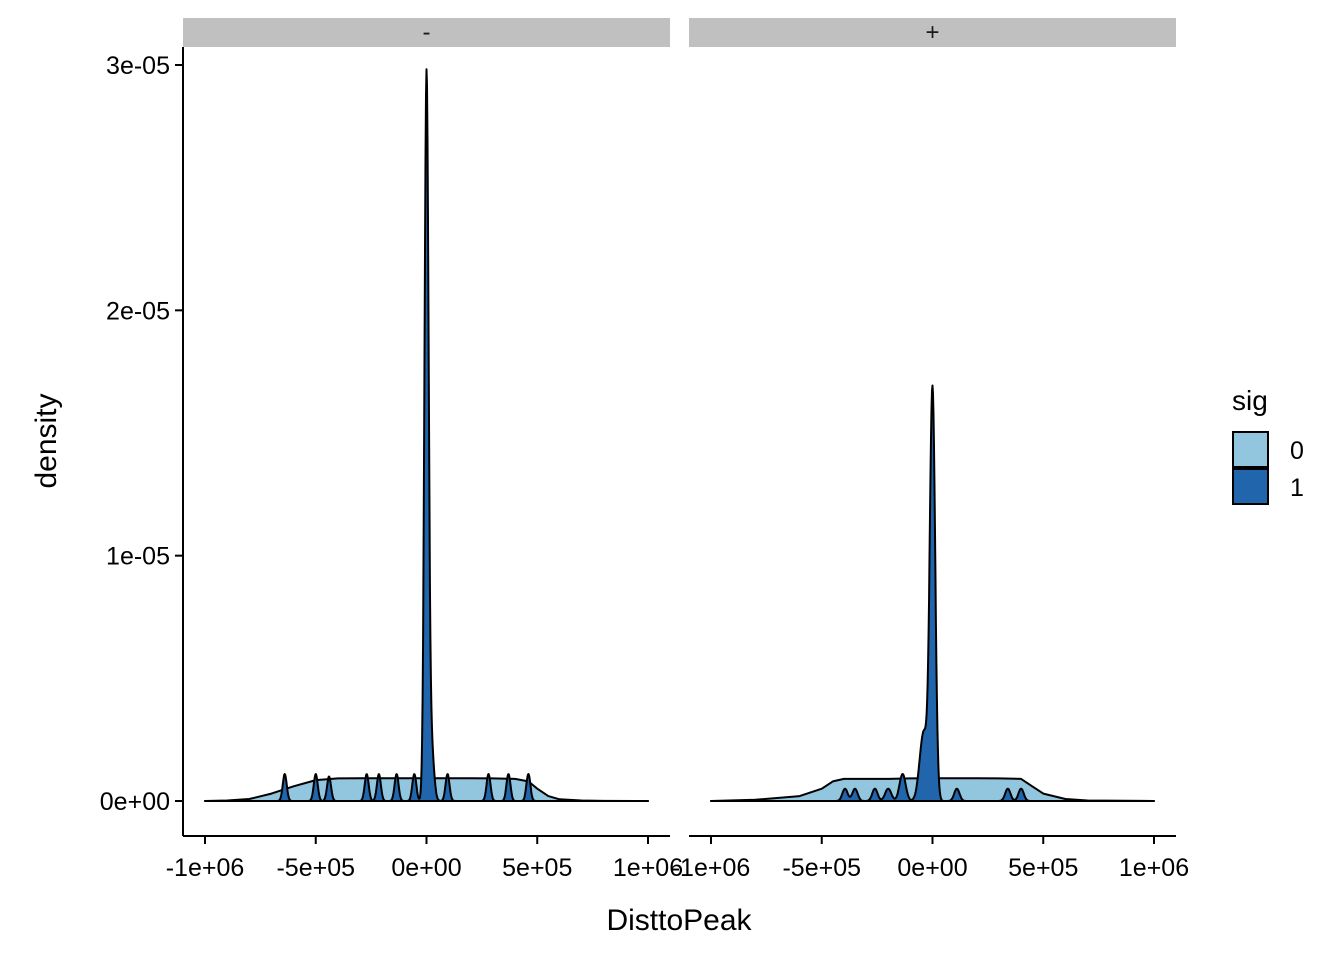 The width and height of the screenshot is (1344, 960). I want to click on facet-strip-label: -, so click(427, 32).